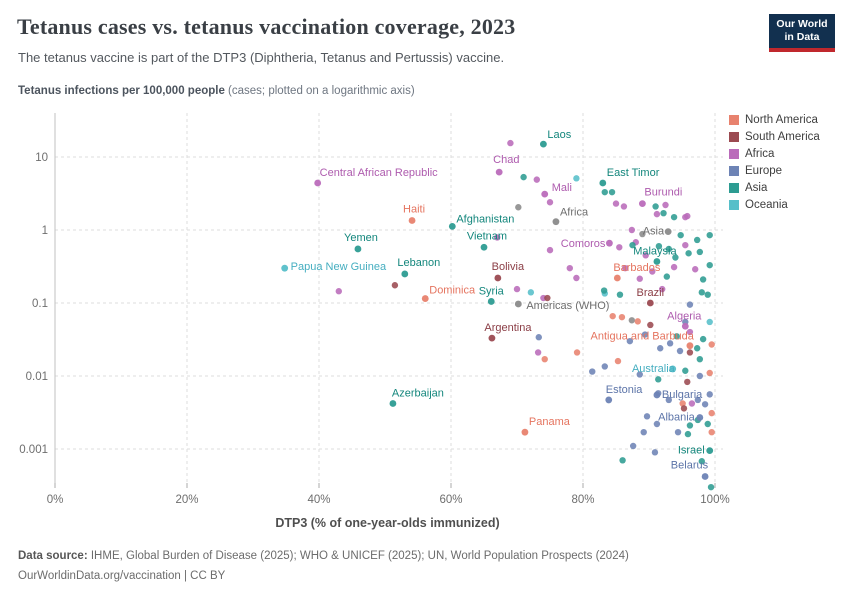  What do you see at coordinates (774, 170) in the screenshot?
I see `legend-item-europe: Europe` at bounding box center [774, 170].